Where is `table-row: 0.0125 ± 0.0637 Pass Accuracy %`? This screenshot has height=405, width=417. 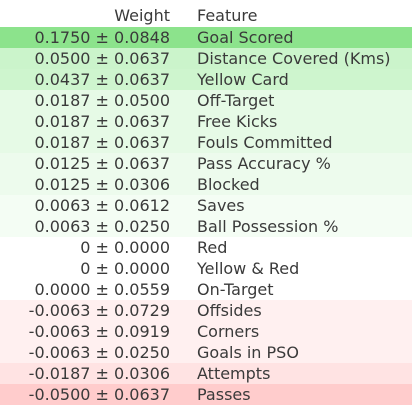 table-row: 0.0125 ± 0.0637 Pass Accuracy % is located at coordinates (206, 163).